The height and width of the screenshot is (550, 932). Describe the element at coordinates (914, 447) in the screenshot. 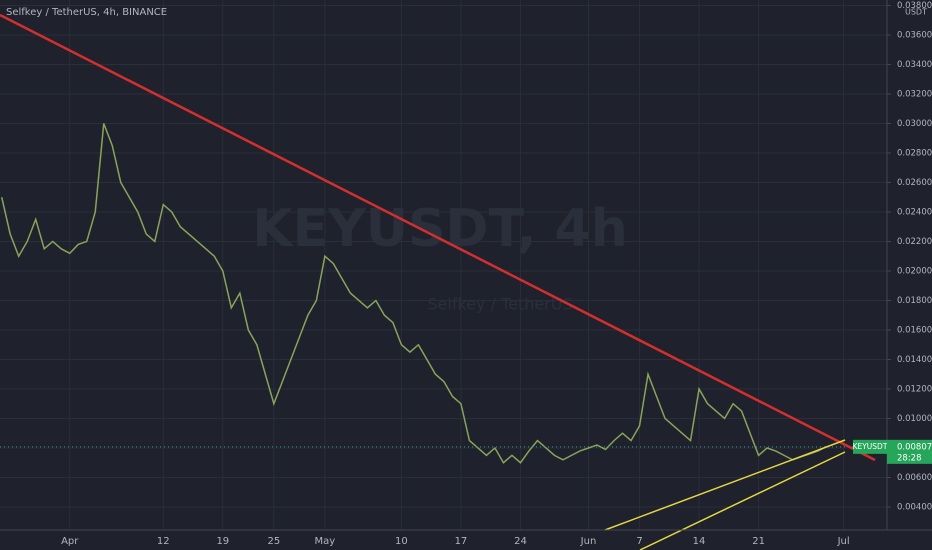

I see `last-price-label: 0.008077` at that location.